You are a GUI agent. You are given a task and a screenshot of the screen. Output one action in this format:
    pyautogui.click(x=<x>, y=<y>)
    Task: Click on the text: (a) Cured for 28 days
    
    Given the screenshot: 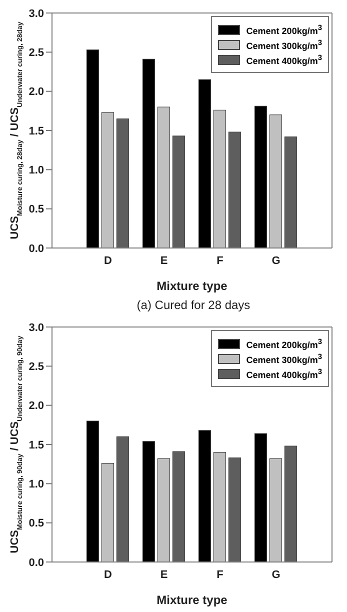 What is the action you would take?
    pyautogui.click(x=194, y=305)
    